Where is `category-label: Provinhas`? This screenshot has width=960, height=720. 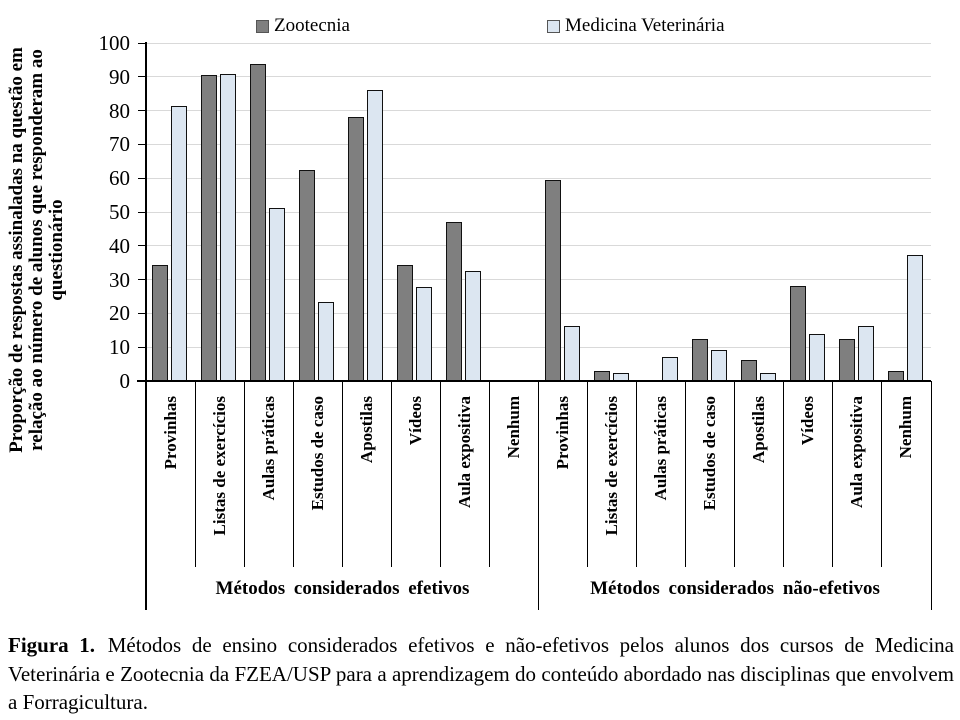
category-label: Provinhas is located at coordinates (563, 433).